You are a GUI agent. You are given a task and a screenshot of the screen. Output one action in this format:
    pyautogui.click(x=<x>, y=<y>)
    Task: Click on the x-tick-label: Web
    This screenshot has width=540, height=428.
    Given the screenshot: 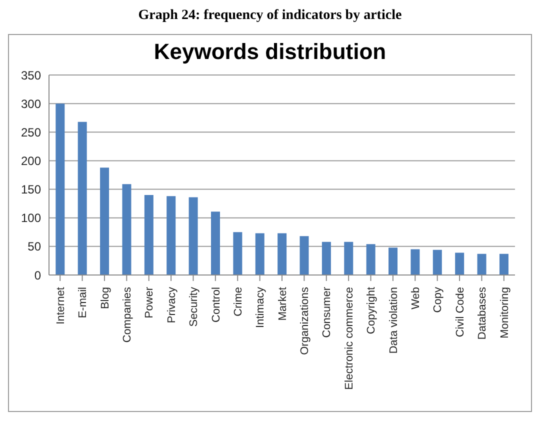 What is the action you would take?
    pyautogui.click(x=416, y=298)
    